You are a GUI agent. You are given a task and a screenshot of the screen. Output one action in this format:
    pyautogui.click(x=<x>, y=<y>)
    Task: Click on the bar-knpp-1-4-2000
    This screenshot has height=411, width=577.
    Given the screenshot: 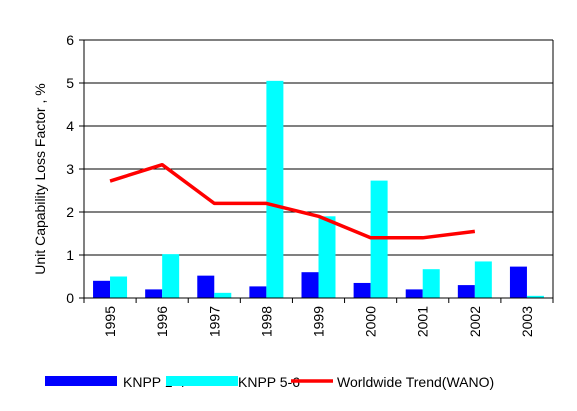 What is the action you would take?
    pyautogui.click(x=362, y=290)
    